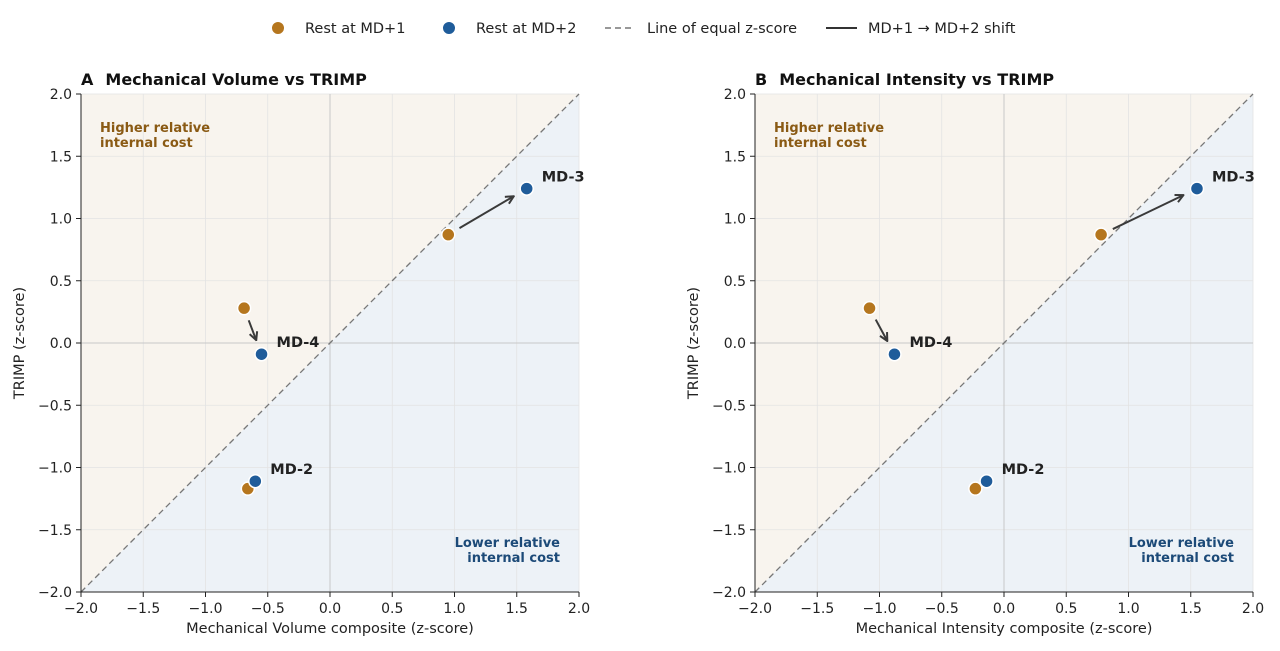 This screenshot has height=651, width=1280. Describe the element at coordinates (330, 629) in the screenshot. I see `x-axis-label: Mechanical Volume composite (z-score)` at that location.